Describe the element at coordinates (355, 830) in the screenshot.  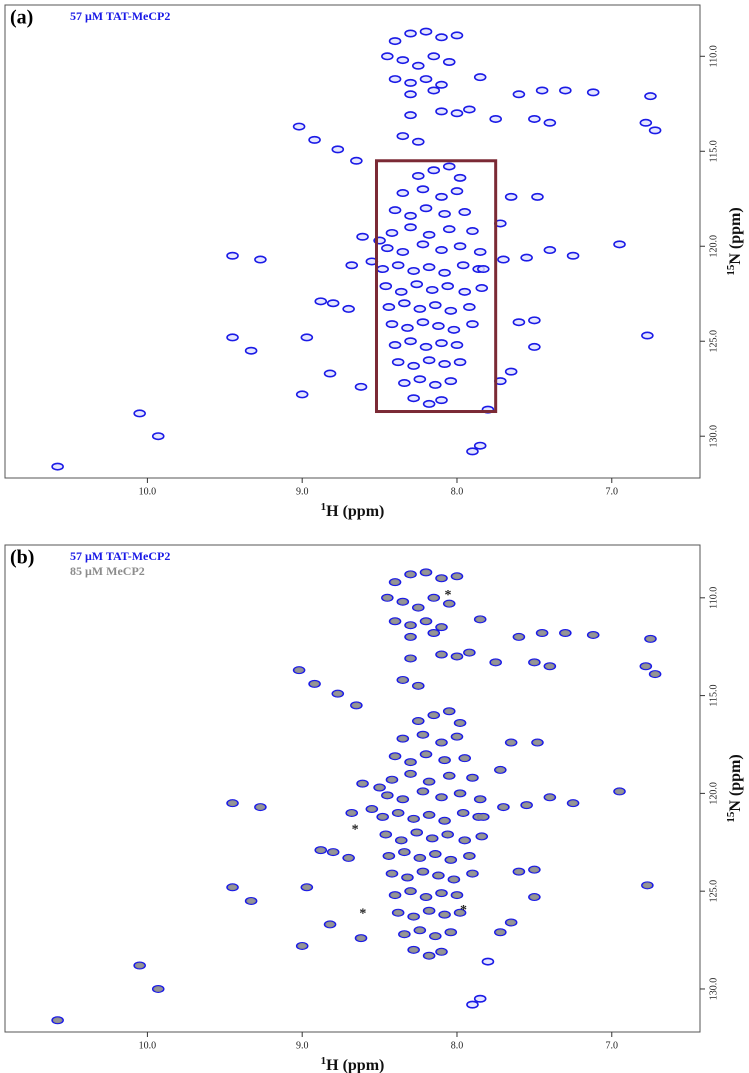
I see `annotation: *` at that location.